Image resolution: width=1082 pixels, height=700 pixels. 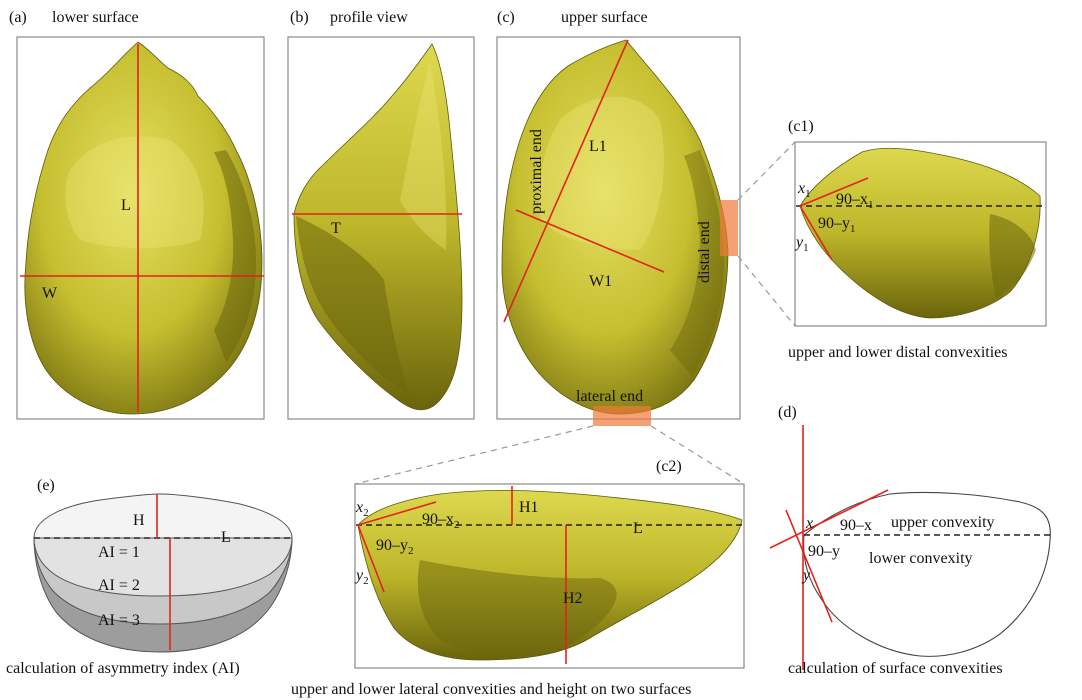 What do you see at coordinates (517, 608) in the screenshot?
I see `lateral-shadow` at bounding box center [517, 608].